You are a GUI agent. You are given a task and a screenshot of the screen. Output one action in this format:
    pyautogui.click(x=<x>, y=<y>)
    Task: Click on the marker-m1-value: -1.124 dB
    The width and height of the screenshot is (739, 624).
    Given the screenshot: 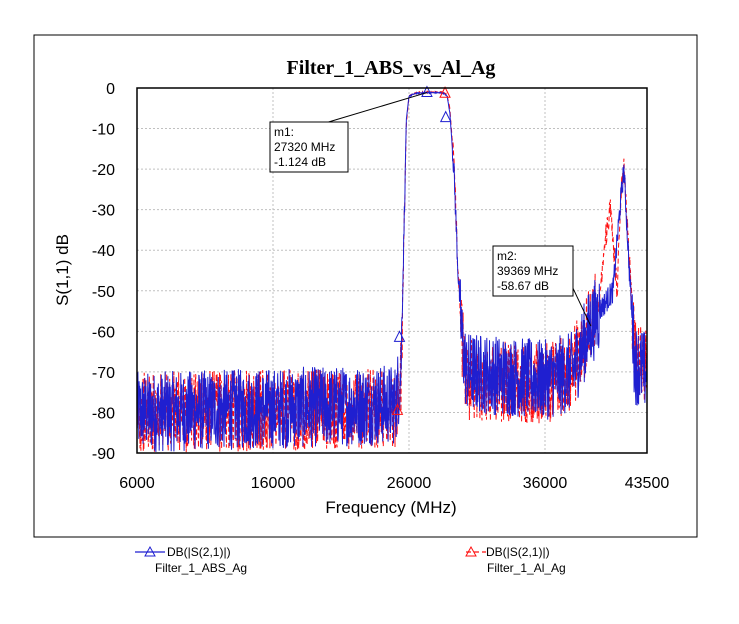 What is the action you would take?
    pyautogui.click(x=300, y=162)
    